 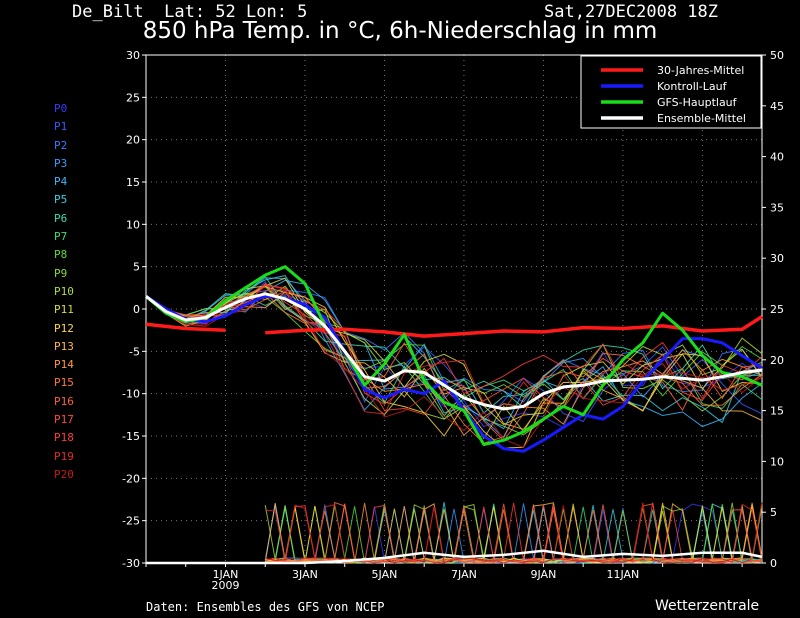 What do you see at coordinates (61, 237) in the screenshot?
I see `member-label-p7: P7` at bounding box center [61, 237].